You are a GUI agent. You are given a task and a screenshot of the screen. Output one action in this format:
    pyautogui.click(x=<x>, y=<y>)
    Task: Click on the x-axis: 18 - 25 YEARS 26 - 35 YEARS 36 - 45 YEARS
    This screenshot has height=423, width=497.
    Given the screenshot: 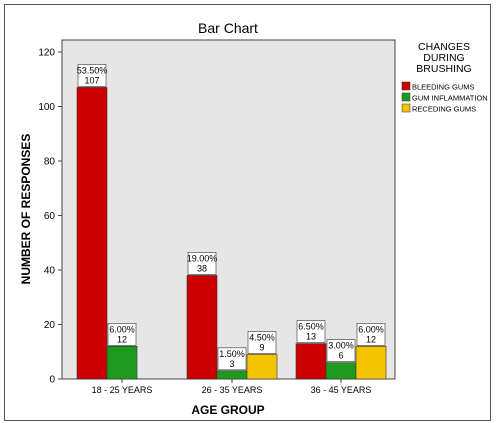 What is the action you would take?
    pyautogui.click(x=232, y=387)
    